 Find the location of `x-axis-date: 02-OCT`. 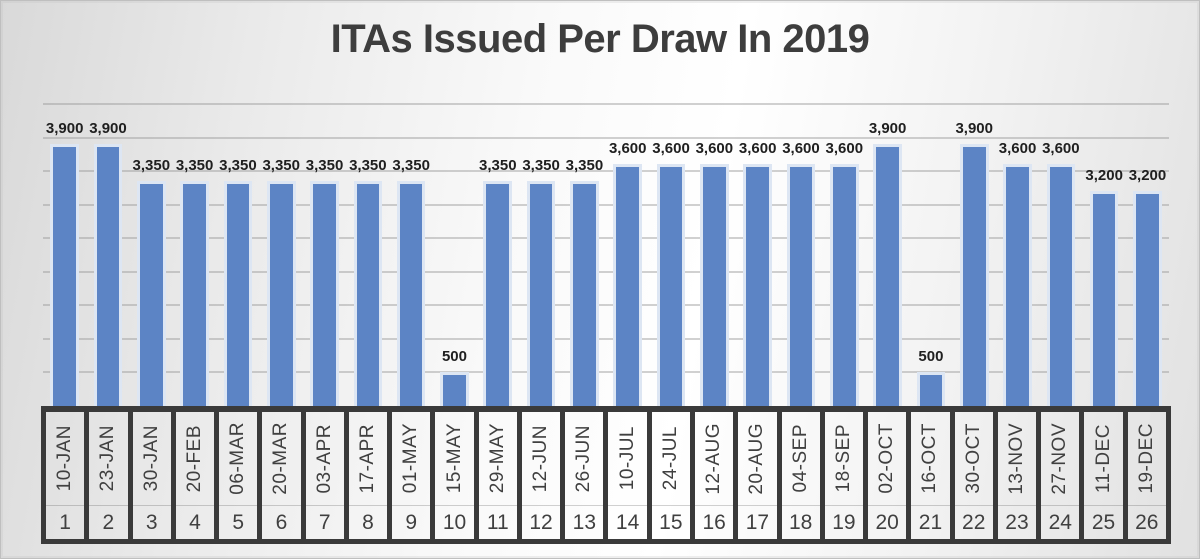

x-axis-date: 02-OCT is located at coordinates (887, 459).